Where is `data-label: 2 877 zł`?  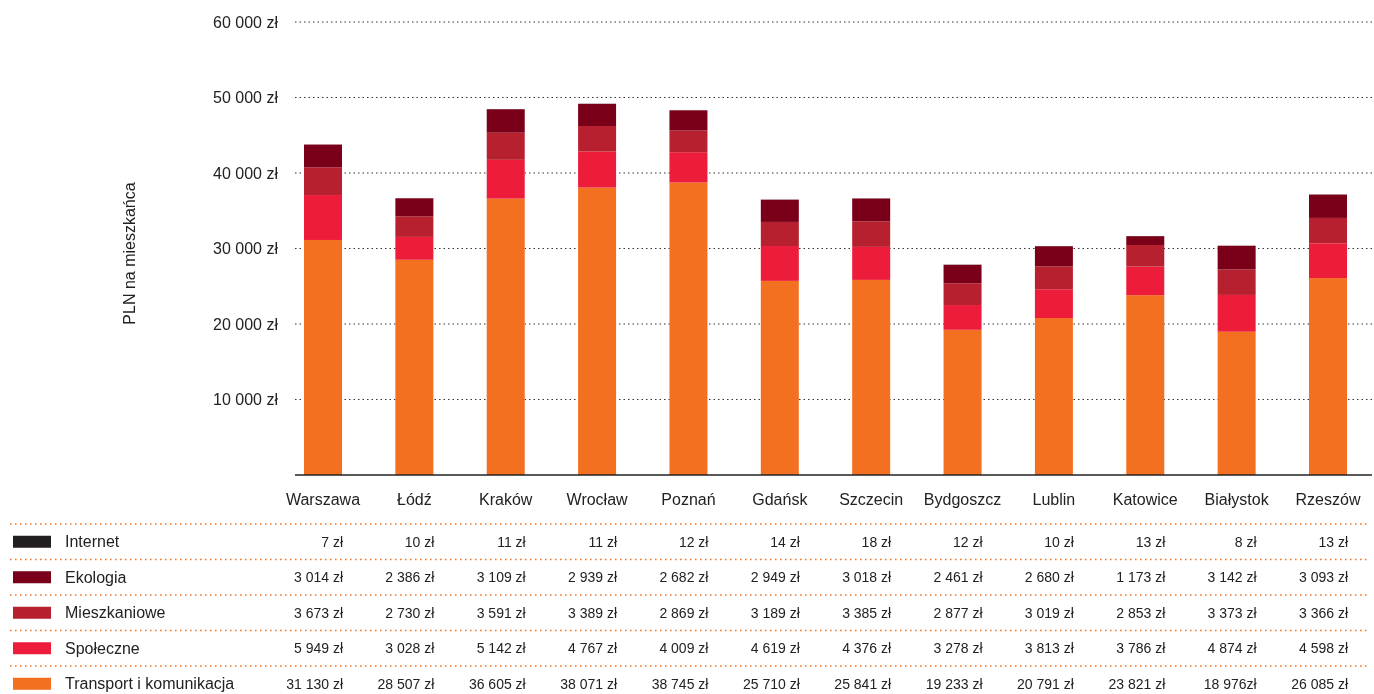
data-label: 2 877 zł is located at coordinates (958, 612).